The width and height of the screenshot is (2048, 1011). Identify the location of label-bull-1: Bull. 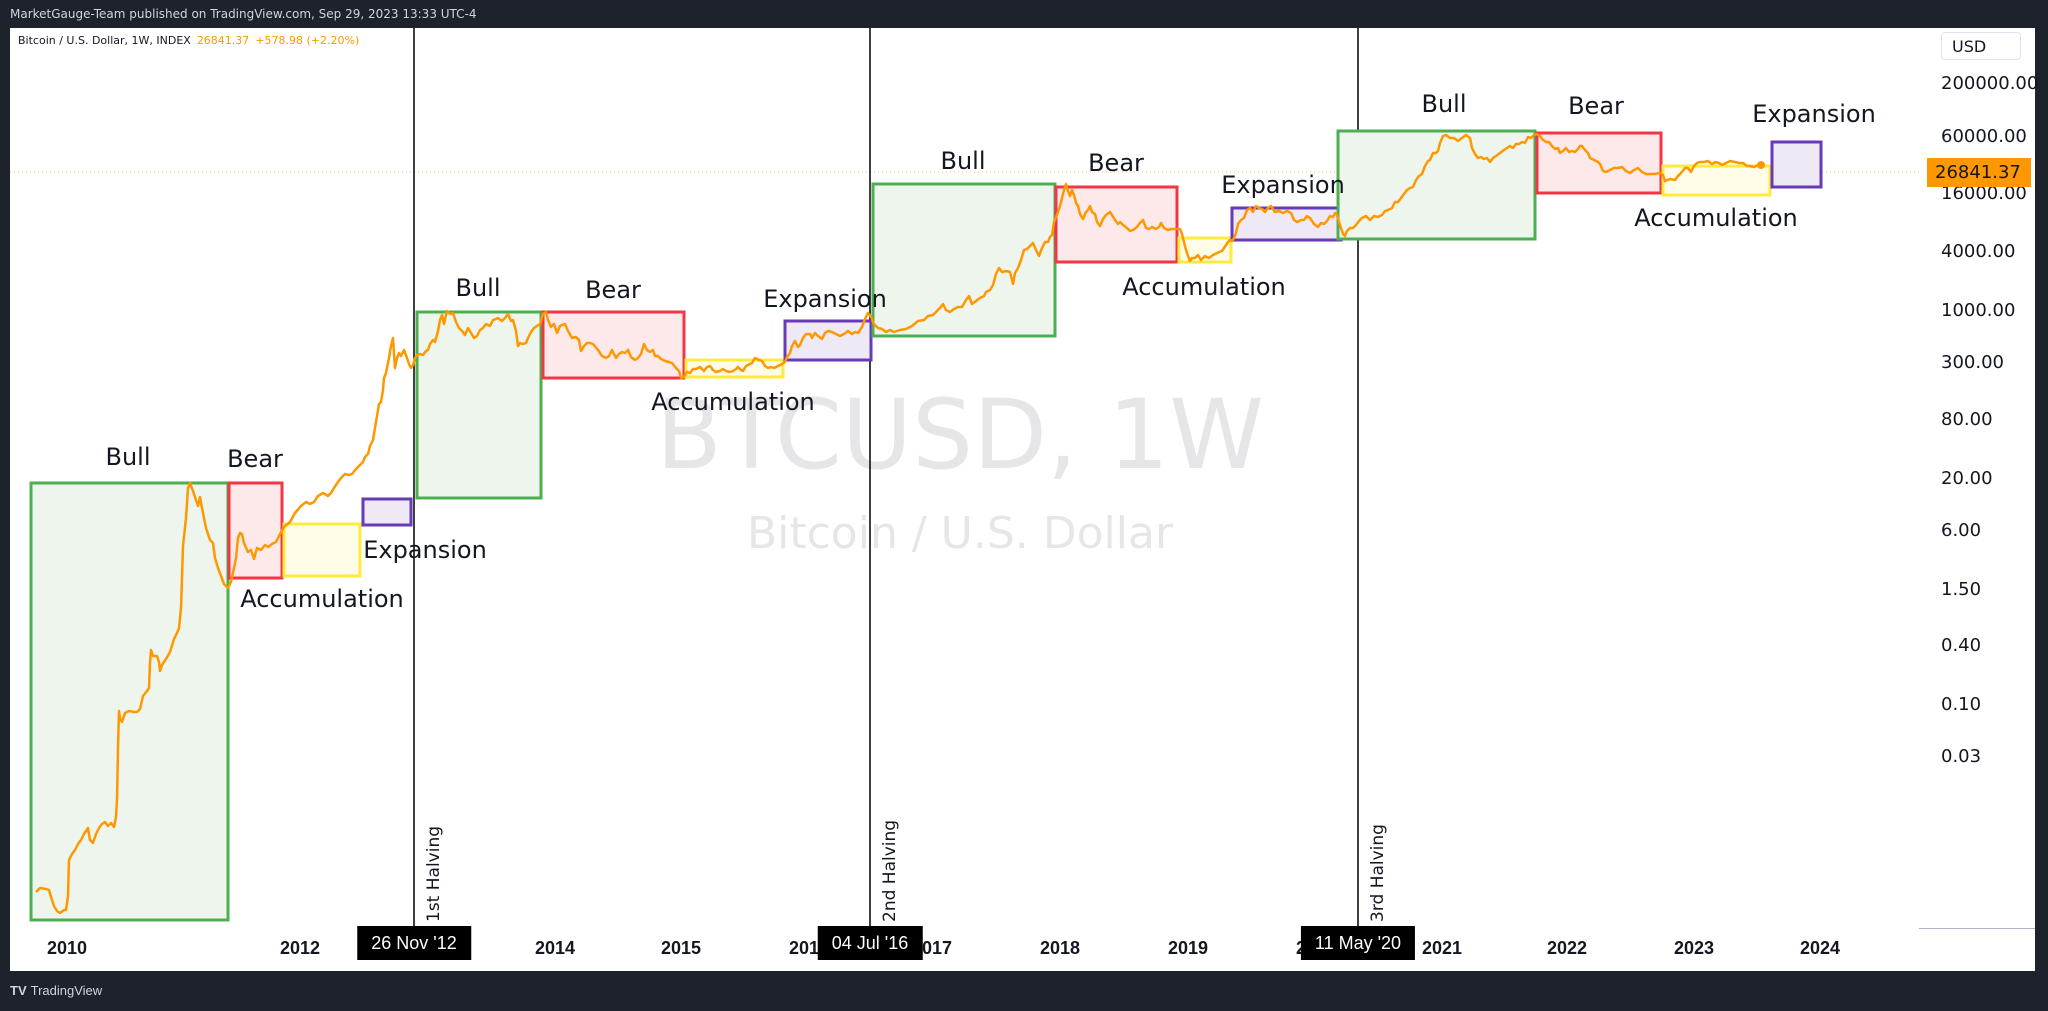
(127, 457).